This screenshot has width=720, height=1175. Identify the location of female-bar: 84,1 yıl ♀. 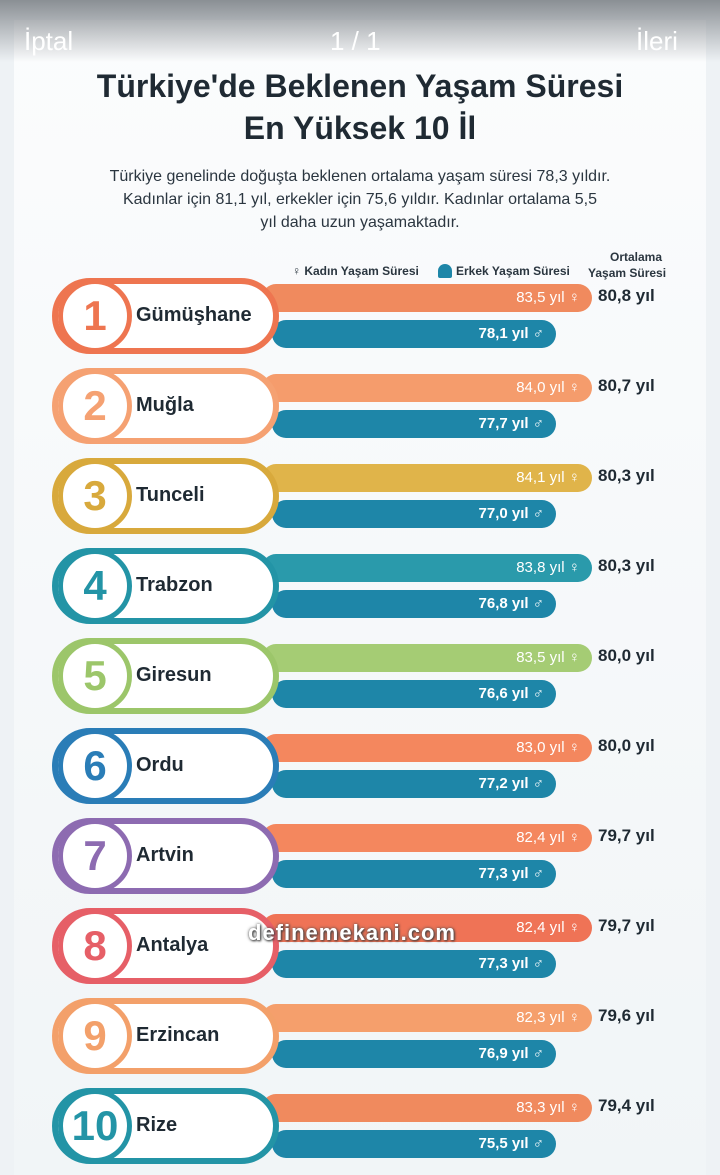
(427, 478).